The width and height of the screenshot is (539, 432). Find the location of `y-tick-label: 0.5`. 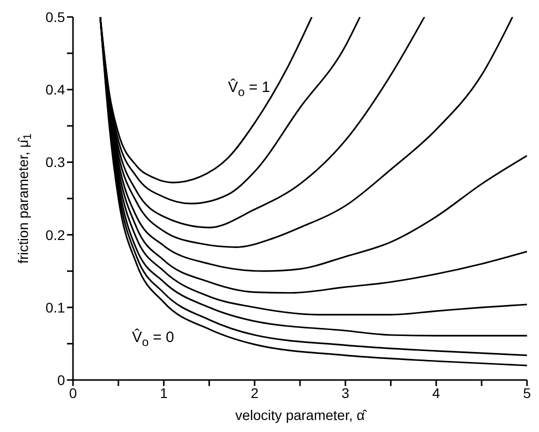

y-tick-label: 0.5 is located at coordinates (56, 16).